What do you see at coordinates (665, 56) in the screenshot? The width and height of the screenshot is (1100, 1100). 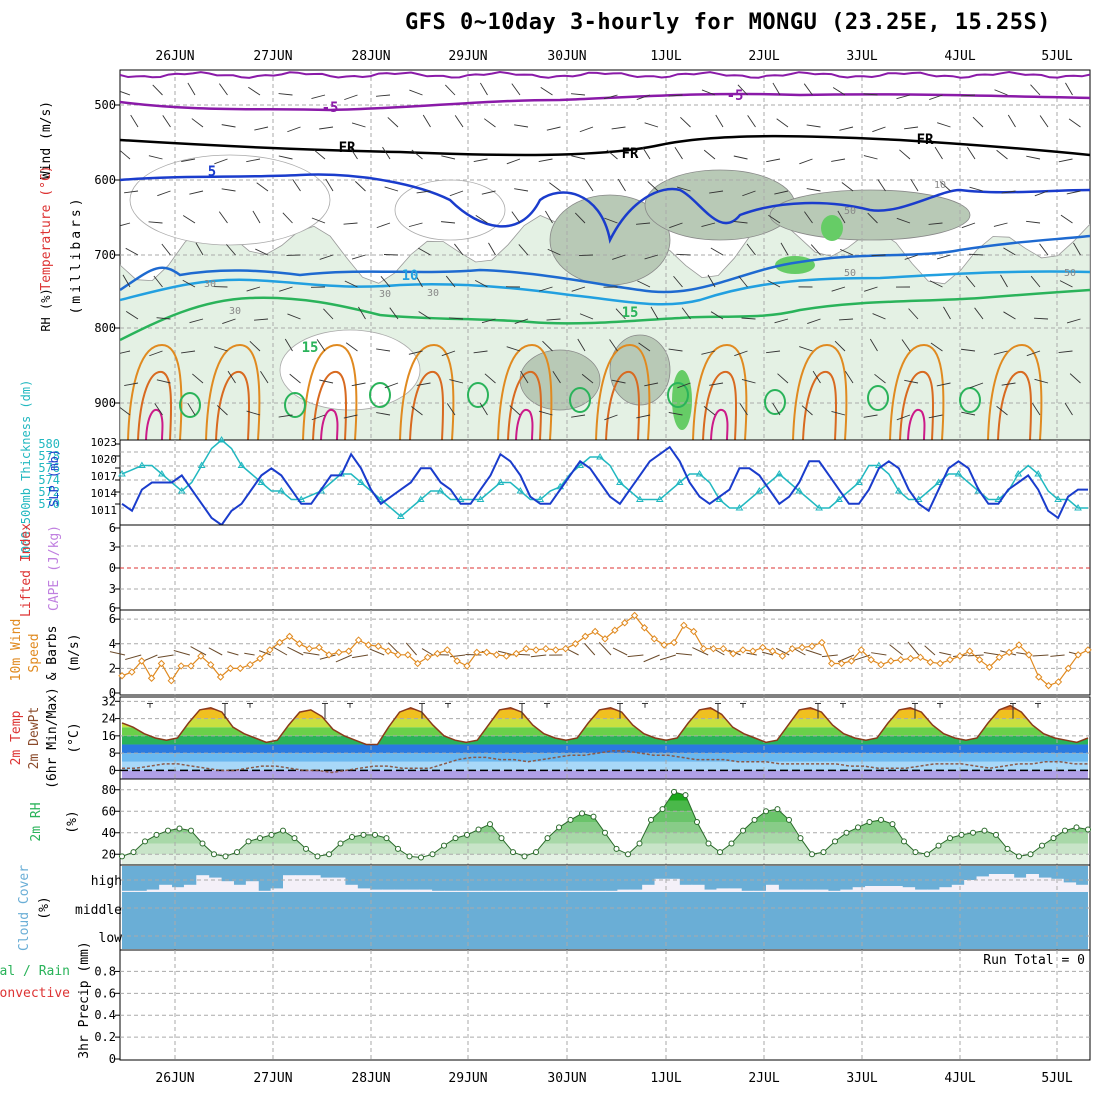 I see `date-label-top: 1JUL` at bounding box center [665, 56].